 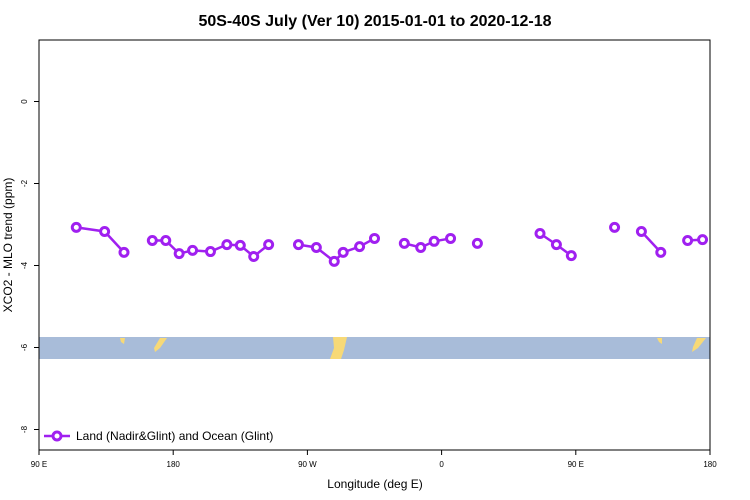 What do you see at coordinates (174, 436) in the screenshot?
I see `legend-label: Land (Nadir&Glint) and Ocean (Glint)` at bounding box center [174, 436].